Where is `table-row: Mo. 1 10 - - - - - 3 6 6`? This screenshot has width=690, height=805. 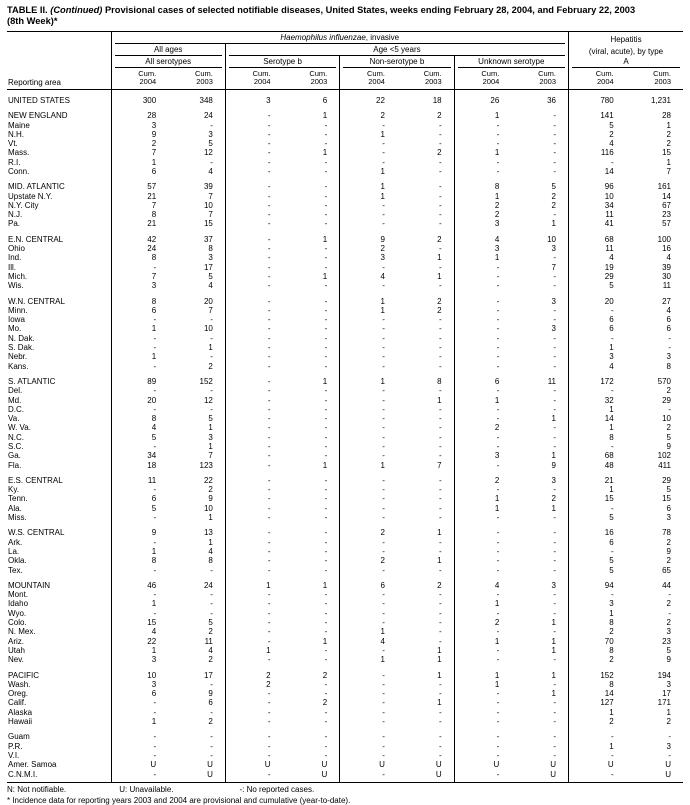
table-row: Mo. 1 10 - - - - - 3 6 6 is located at coordinates (345, 329).